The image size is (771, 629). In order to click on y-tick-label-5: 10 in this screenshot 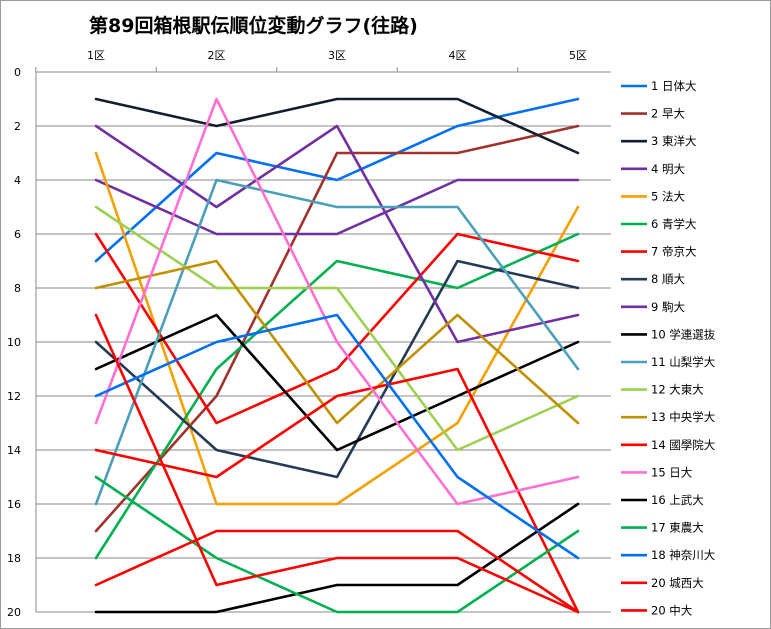, I will do `click(14, 342)`.